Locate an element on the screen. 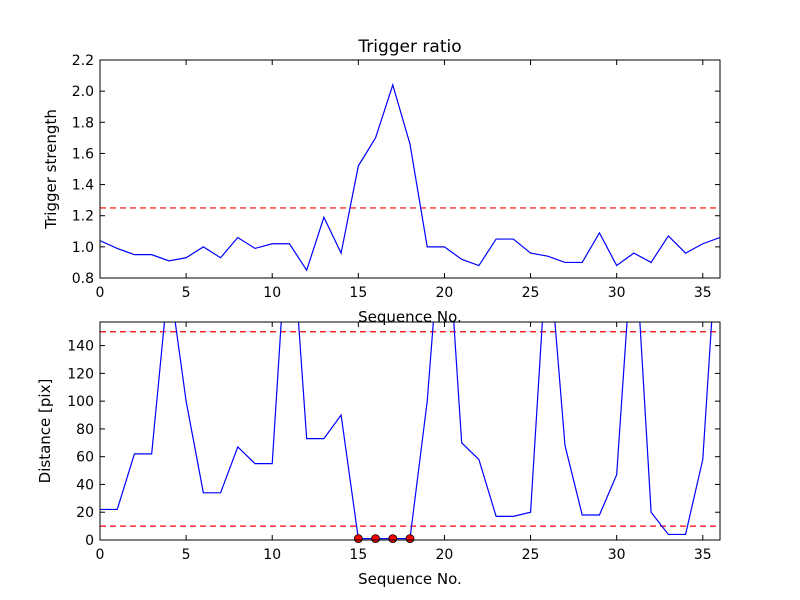 The height and width of the screenshot is (600, 800). top-x-tick-label: 30 is located at coordinates (617, 293).